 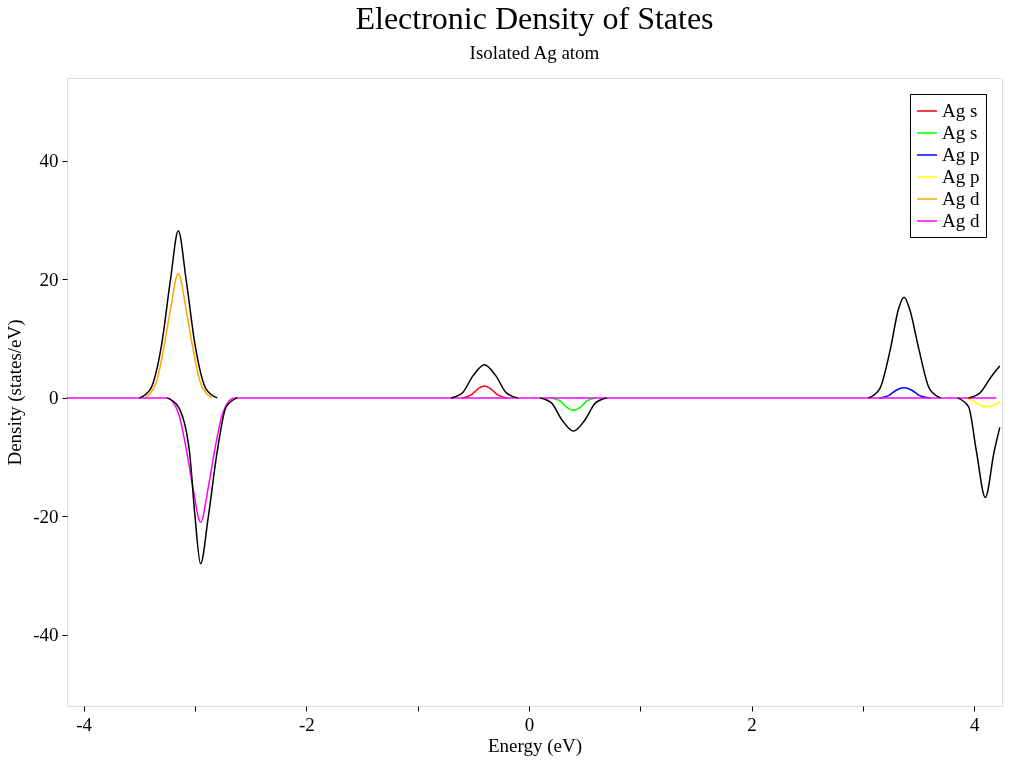 I want to click on chart-subtitle: Isolated Ag atom, so click(x=534, y=52).